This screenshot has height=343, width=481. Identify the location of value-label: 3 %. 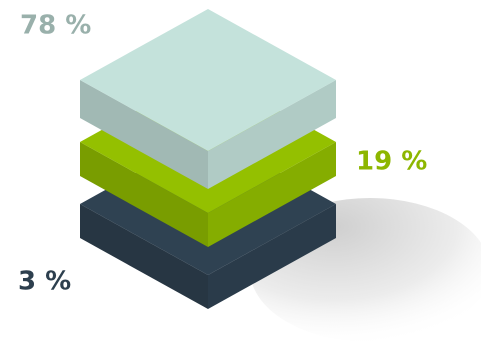
(44, 282).